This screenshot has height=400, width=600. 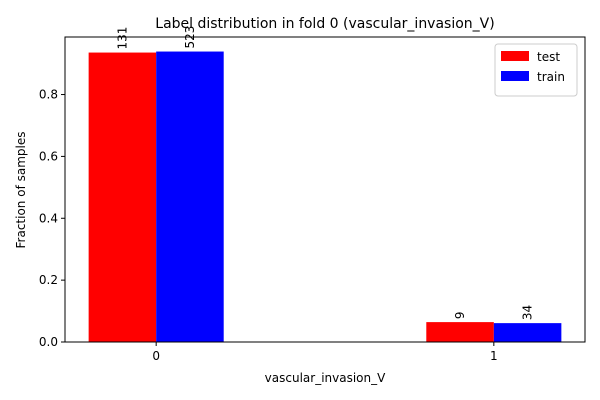 I want to click on y-tick-label: 0.2, so click(x=48, y=280).